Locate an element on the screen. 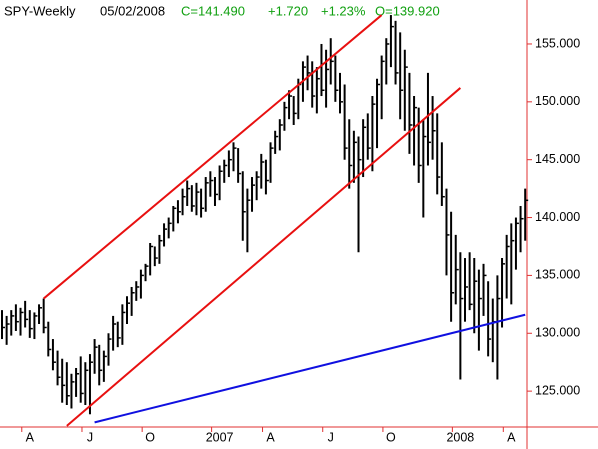  y-tick-label: 140.000 is located at coordinates (557, 217).